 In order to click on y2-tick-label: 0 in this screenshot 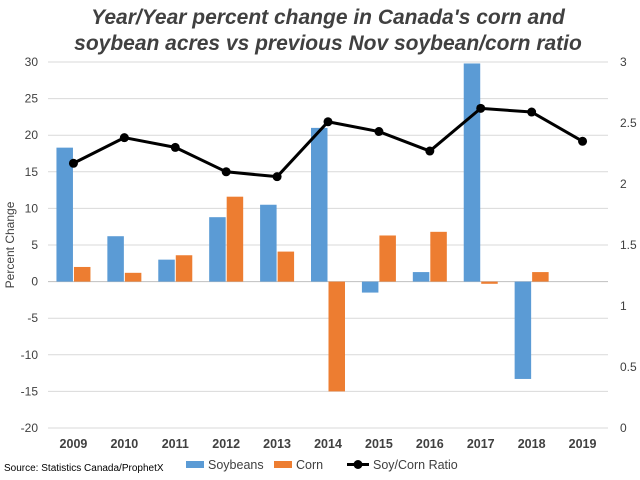, I will do `click(623, 428)`.